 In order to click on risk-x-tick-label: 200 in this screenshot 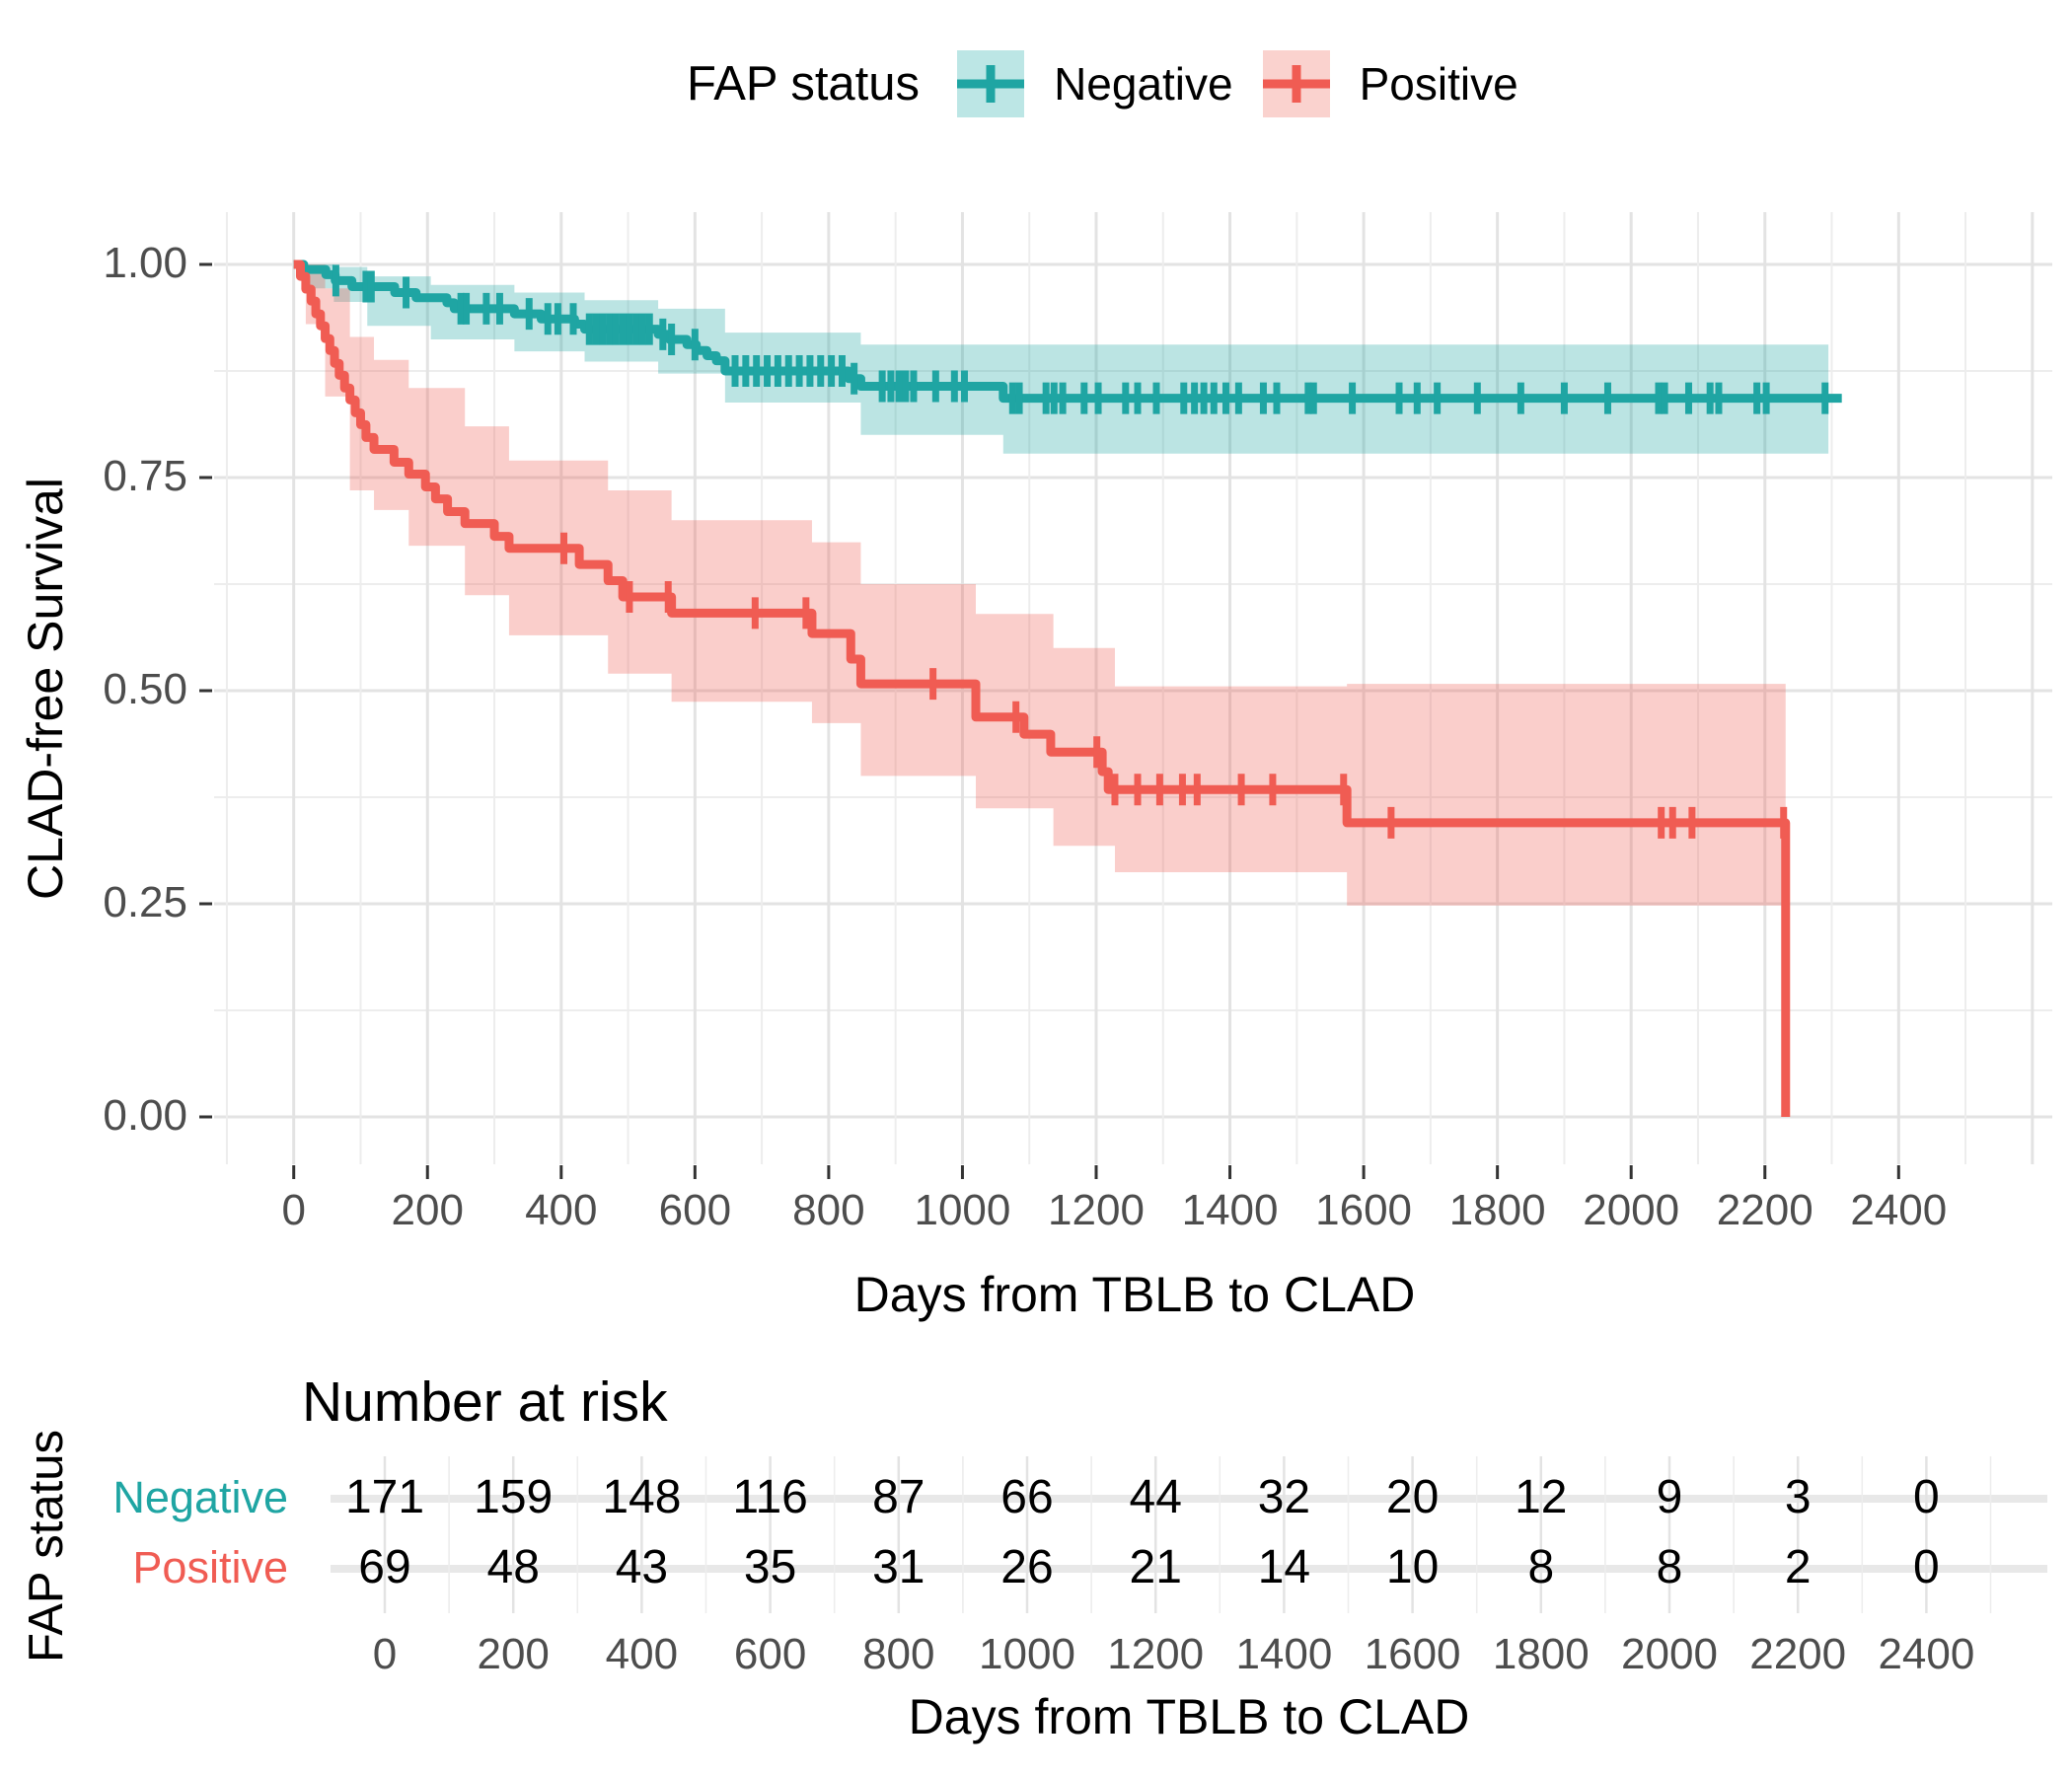, I will do `click(514, 1654)`.